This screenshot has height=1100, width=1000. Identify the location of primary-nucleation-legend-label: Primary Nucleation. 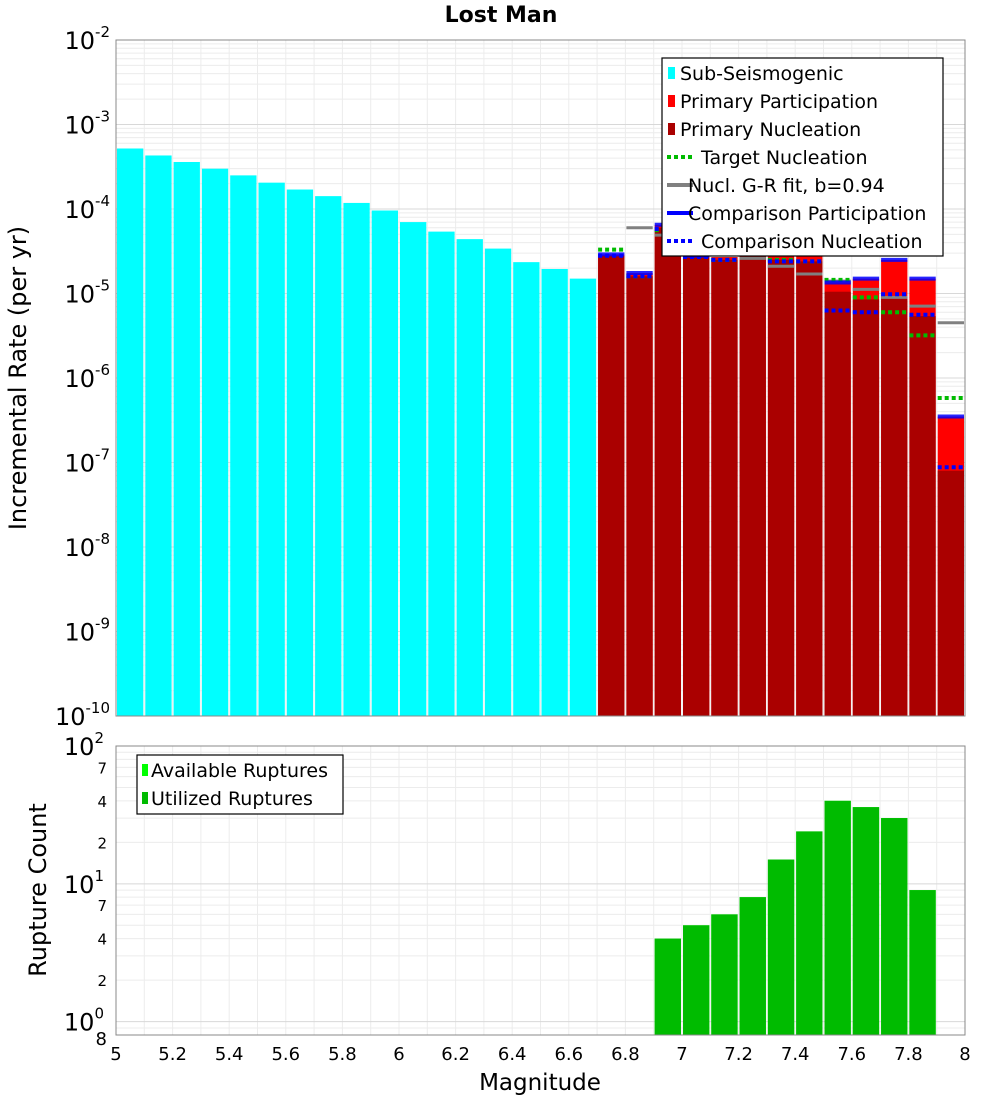
(770, 130).